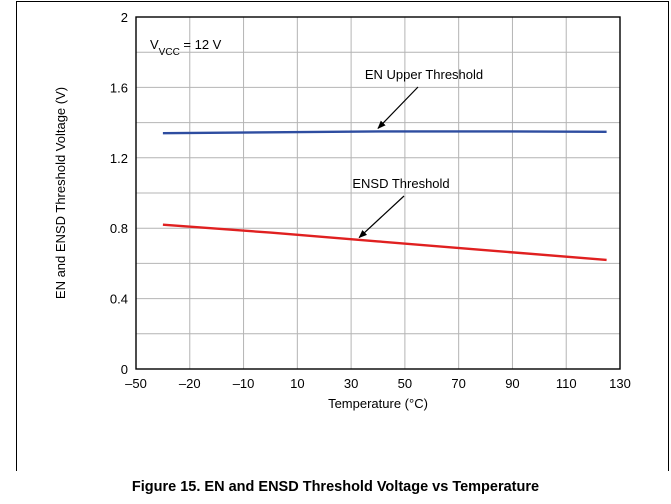 The image size is (671, 504). Describe the element at coordinates (119, 87) in the screenshot. I see `y-tick-label: 1.6` at that location.